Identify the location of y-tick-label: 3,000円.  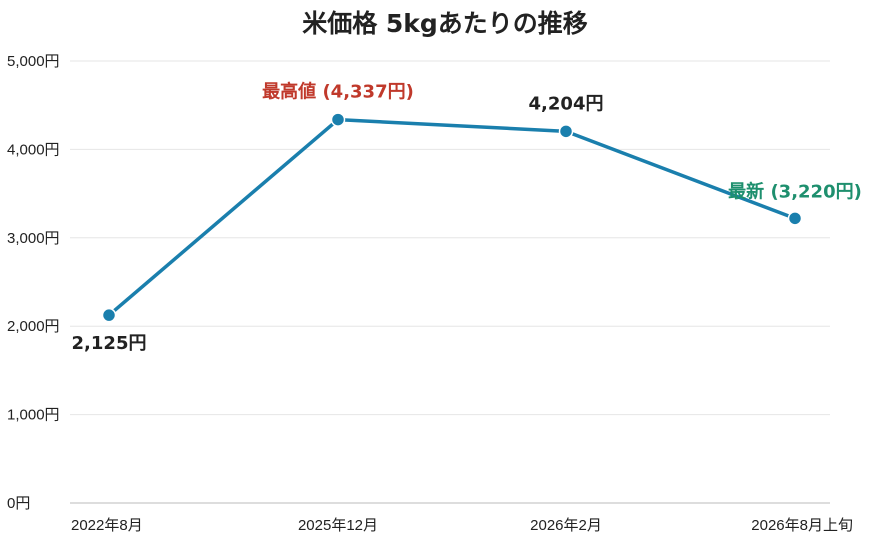
(33, 238).